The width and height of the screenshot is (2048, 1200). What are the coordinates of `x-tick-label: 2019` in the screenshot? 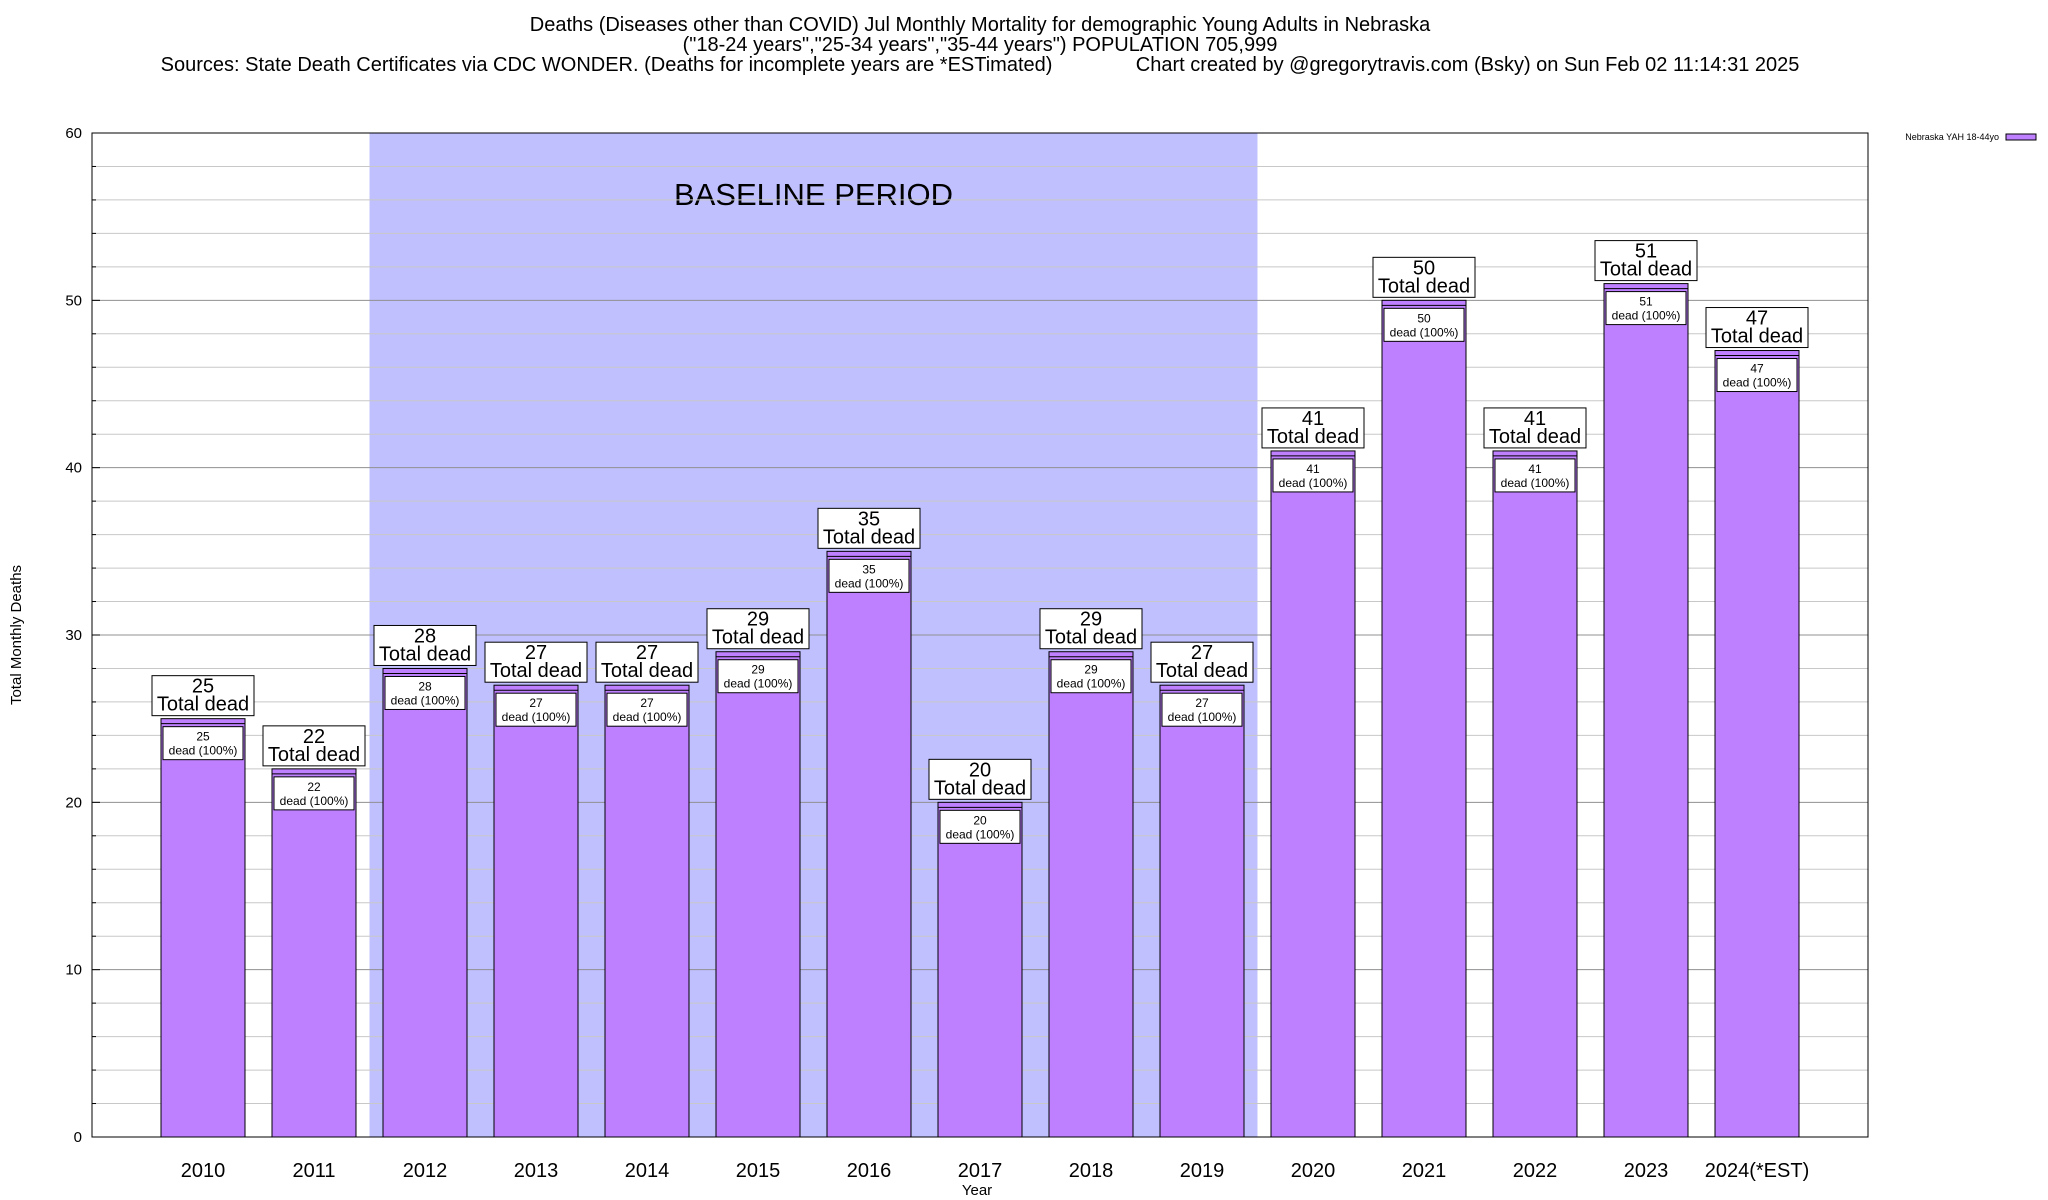 It's located at (1202, 1171).